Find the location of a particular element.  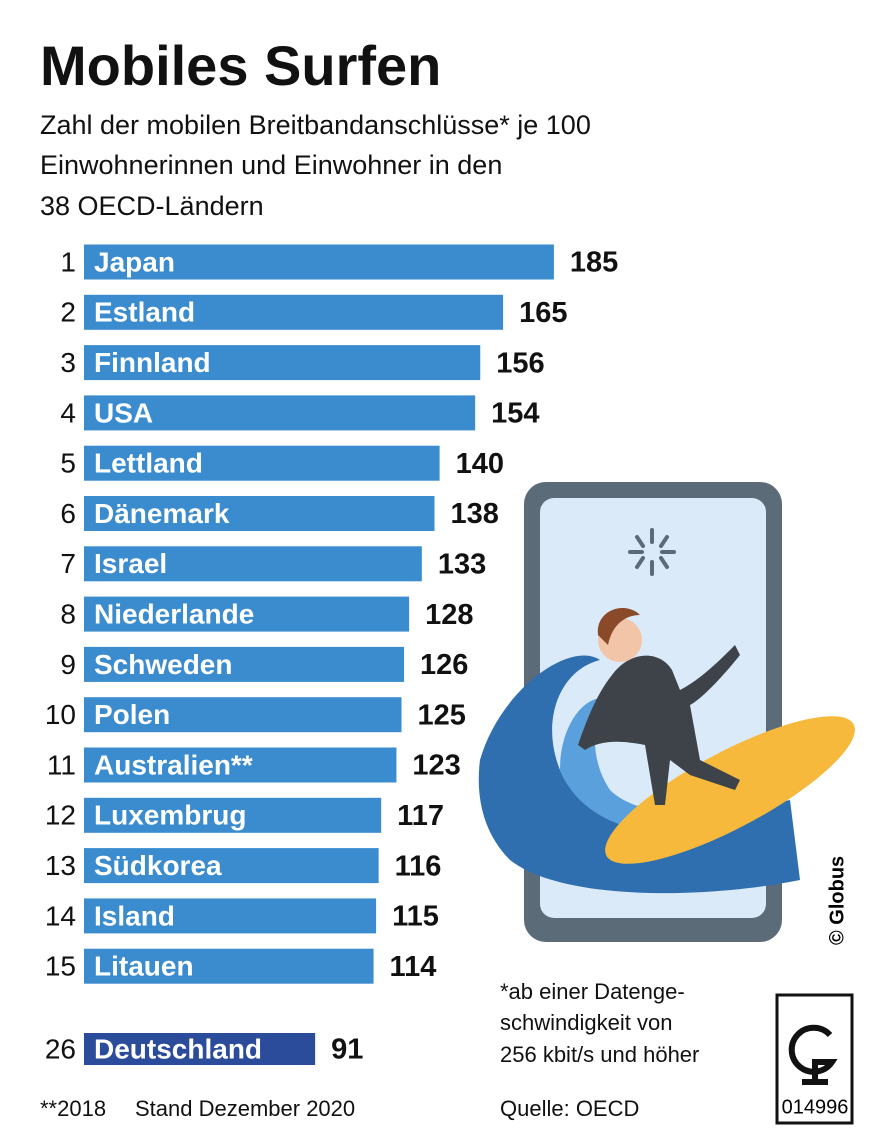

value-label: 133 is located at coordinates (462, 564).